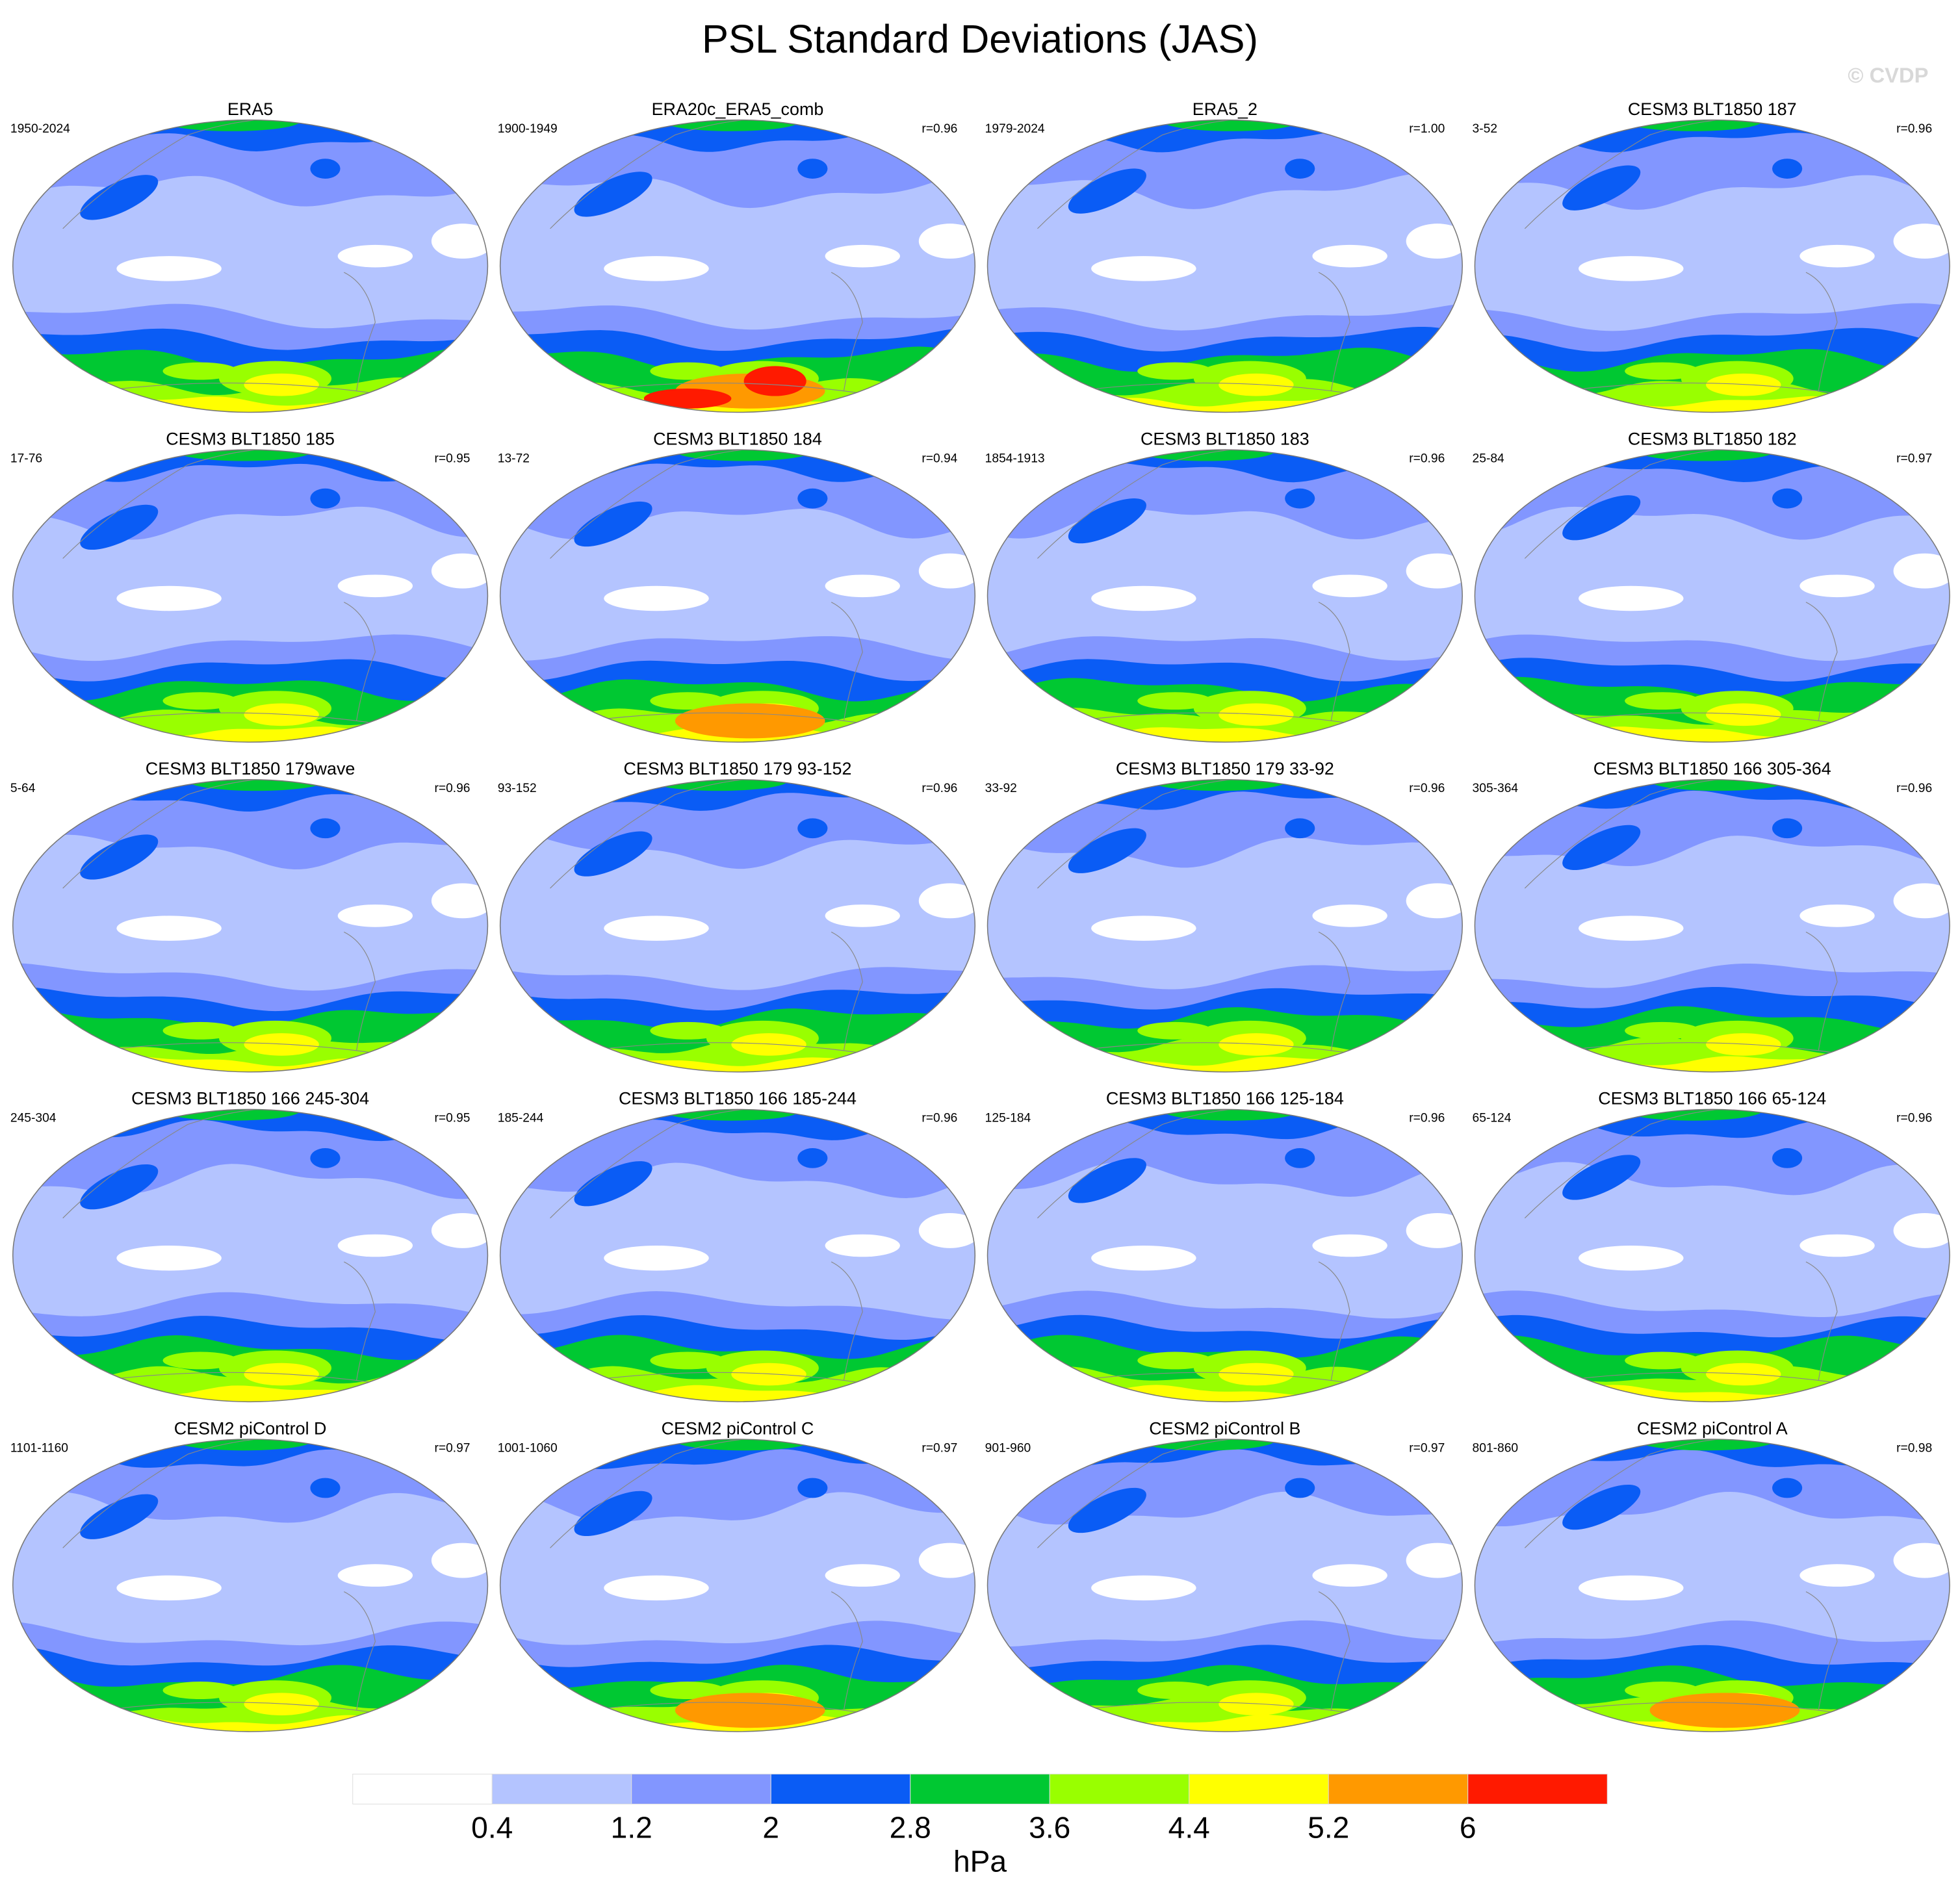 The image size is (1960, 1896). I want to click on map-panel: ERA20c_ERA5_comb 1900-1949 r=0.96, so click(737, 256).